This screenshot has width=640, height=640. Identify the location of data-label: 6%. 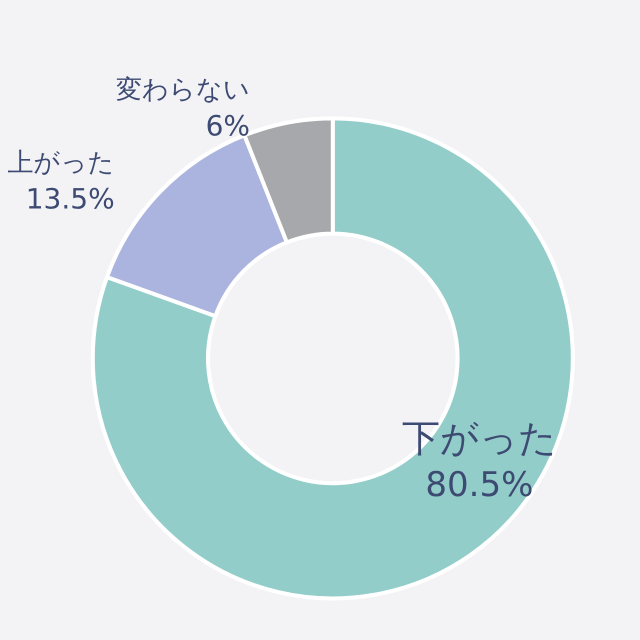
(228, 125).